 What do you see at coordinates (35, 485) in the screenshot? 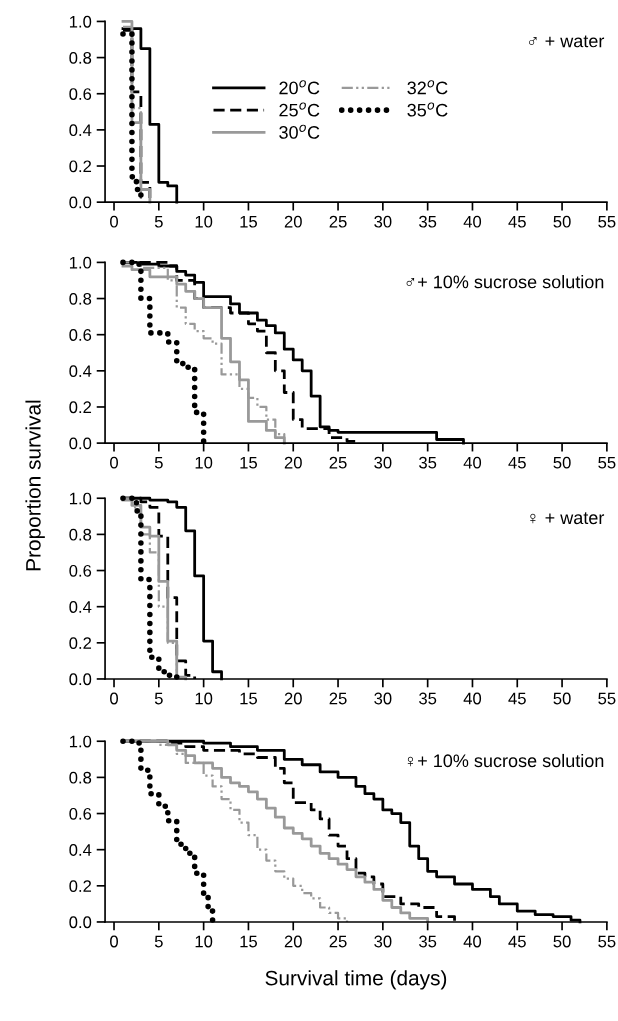
I see `y-axis-title: Proportion survival` at bounding box center [35, 485].